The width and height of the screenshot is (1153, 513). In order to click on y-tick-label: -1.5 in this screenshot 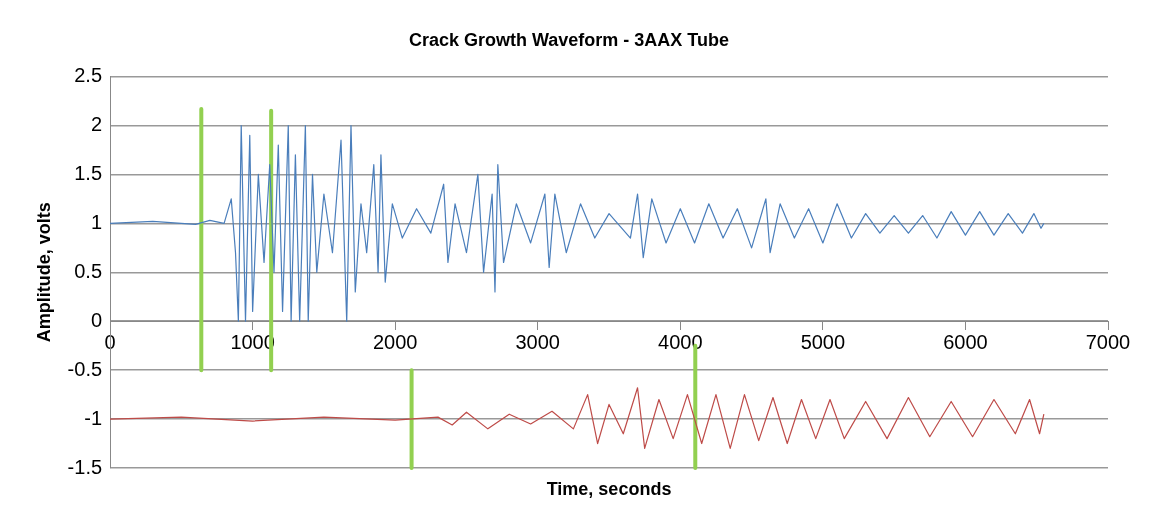, I will do `click(85, 466)`.